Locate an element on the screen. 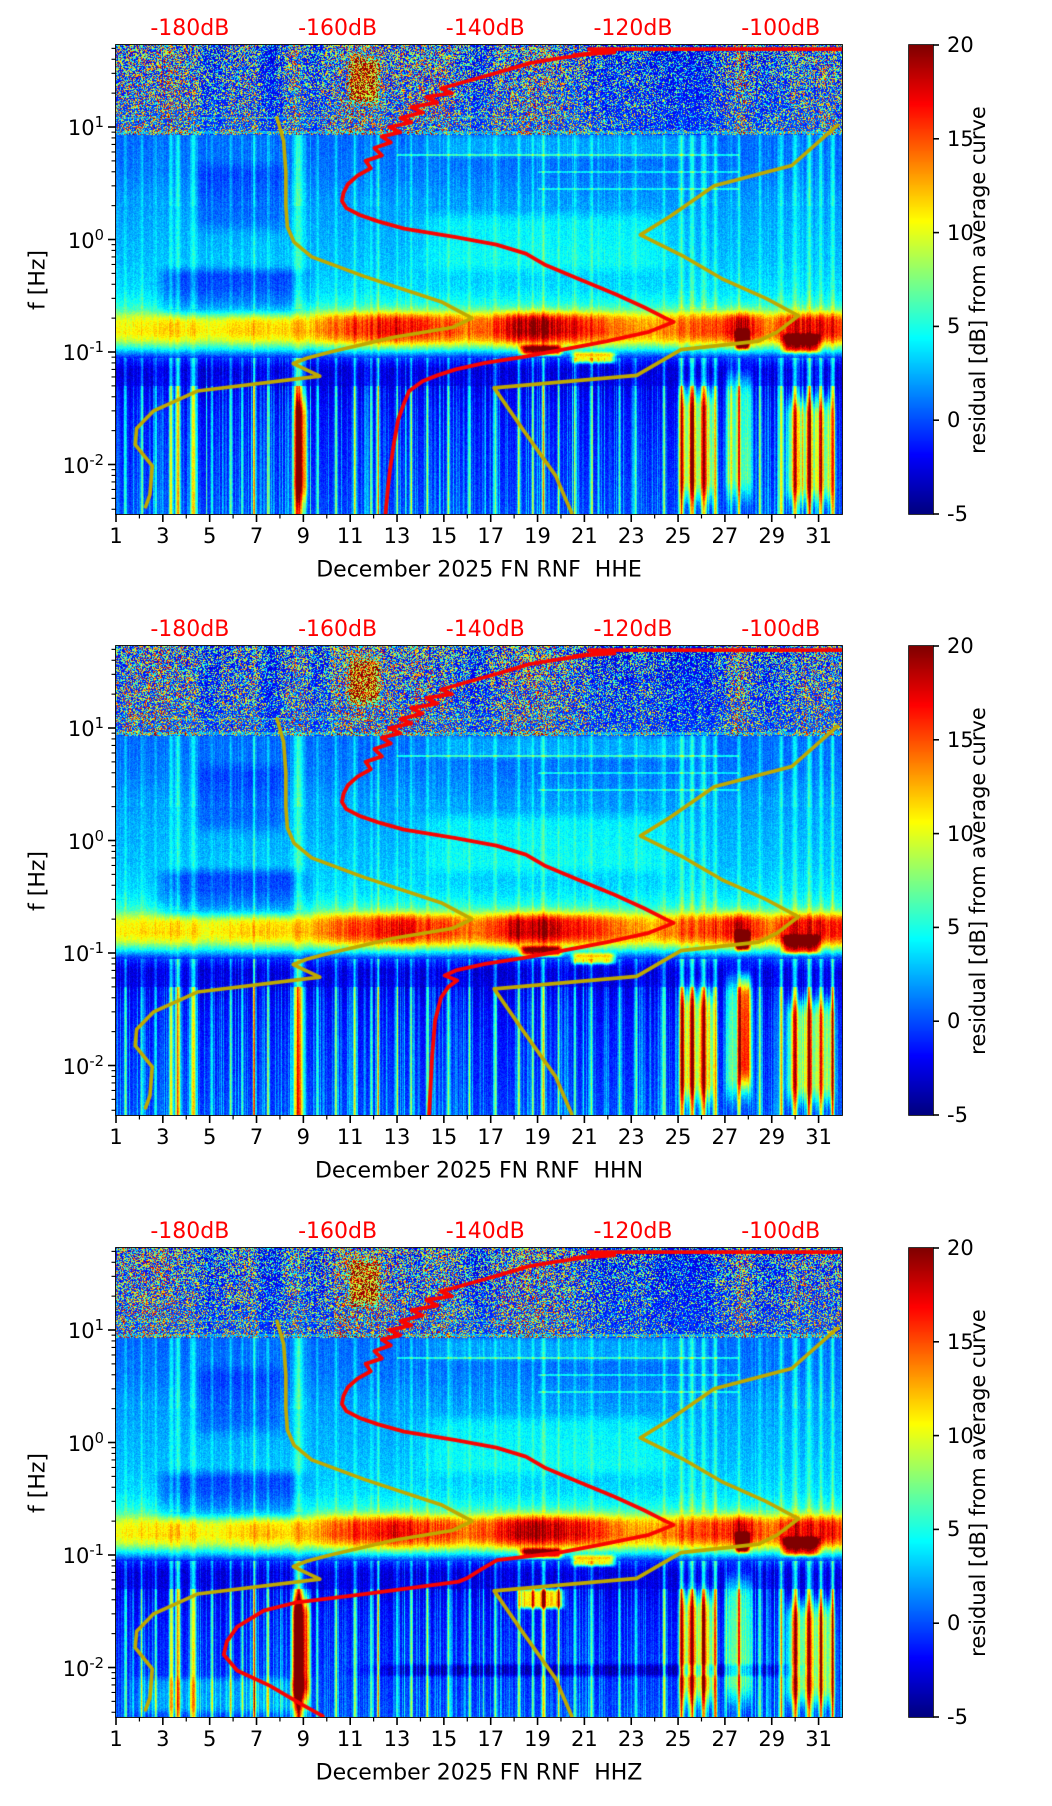  colorbar-canvas-hhz is located at coordinates (921, 1482).